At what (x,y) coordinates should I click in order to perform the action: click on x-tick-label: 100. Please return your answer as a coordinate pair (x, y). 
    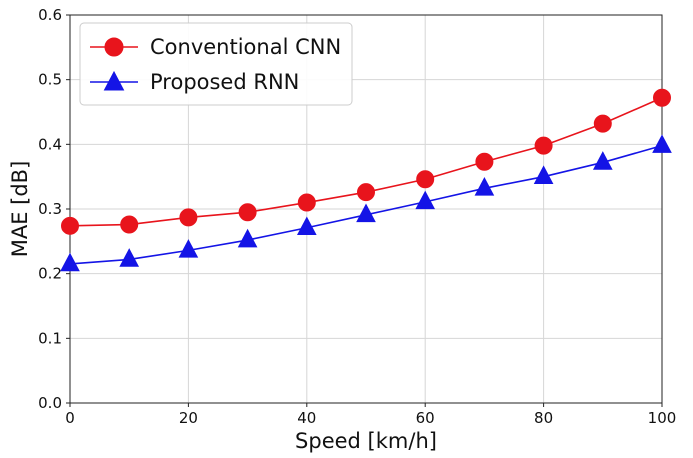
    Looking at the image, I should click on (662, 418).